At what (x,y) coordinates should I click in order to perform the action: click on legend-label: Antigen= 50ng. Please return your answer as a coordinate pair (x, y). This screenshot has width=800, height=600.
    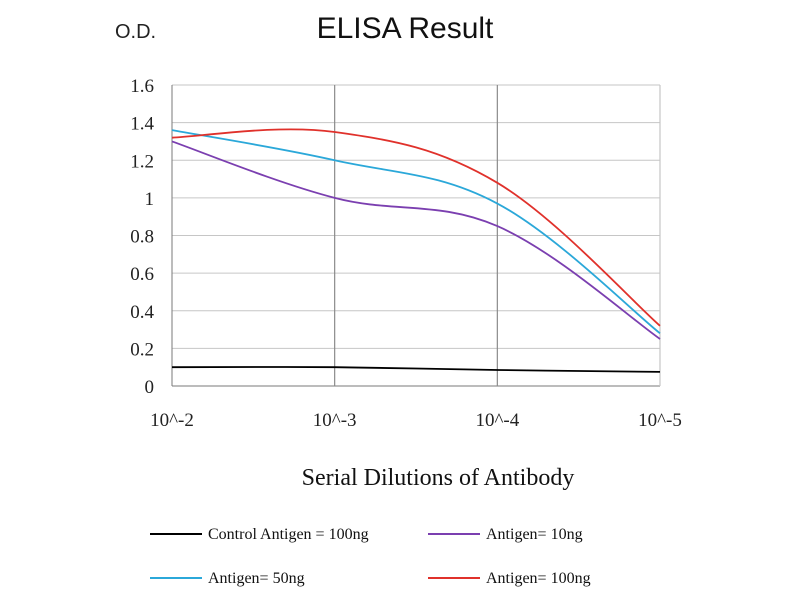
    Looking at the image, I should click on (256, 578).